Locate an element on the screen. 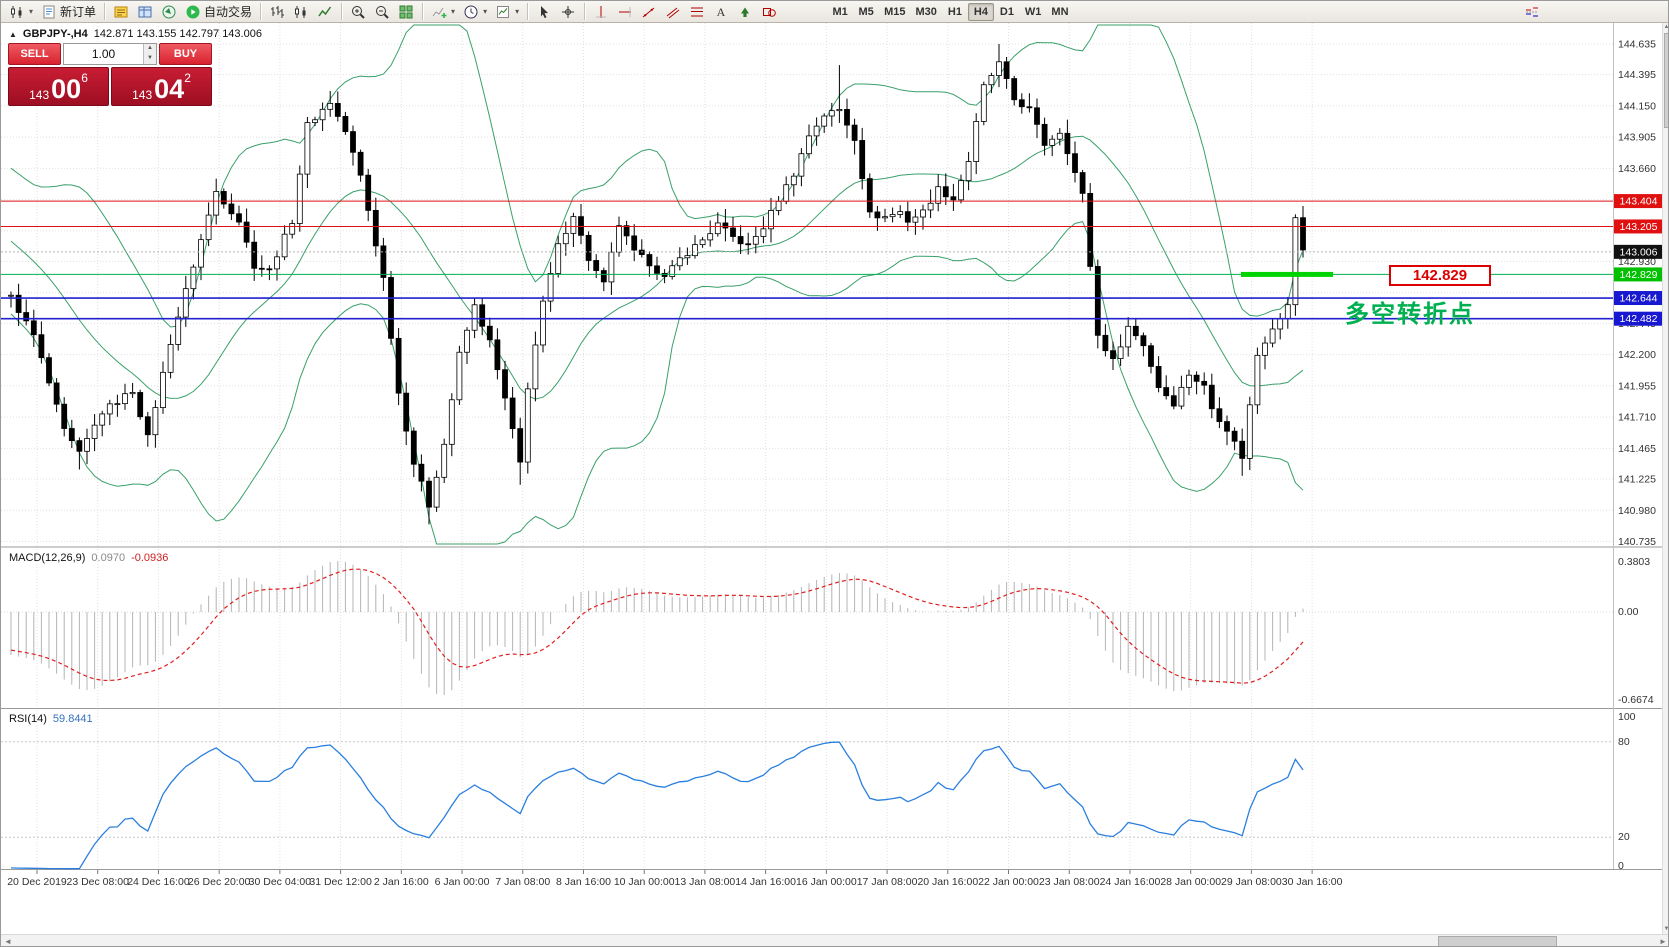  autotrading-button: 自动交易 is located at coordinates (218, 12).